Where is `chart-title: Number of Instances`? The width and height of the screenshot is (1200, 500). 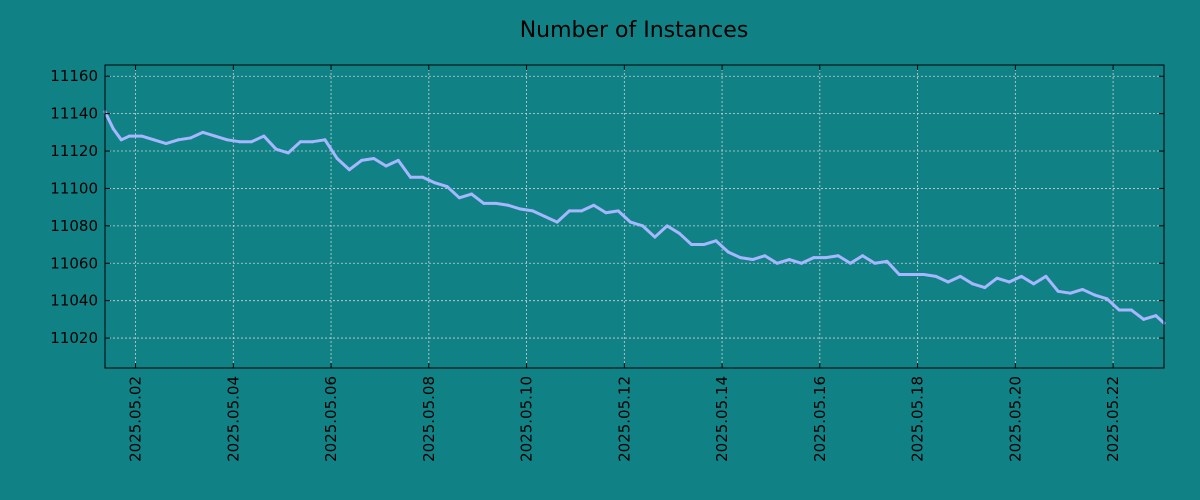 chart-title: Number of Instances is located at coordinates (634, 30).